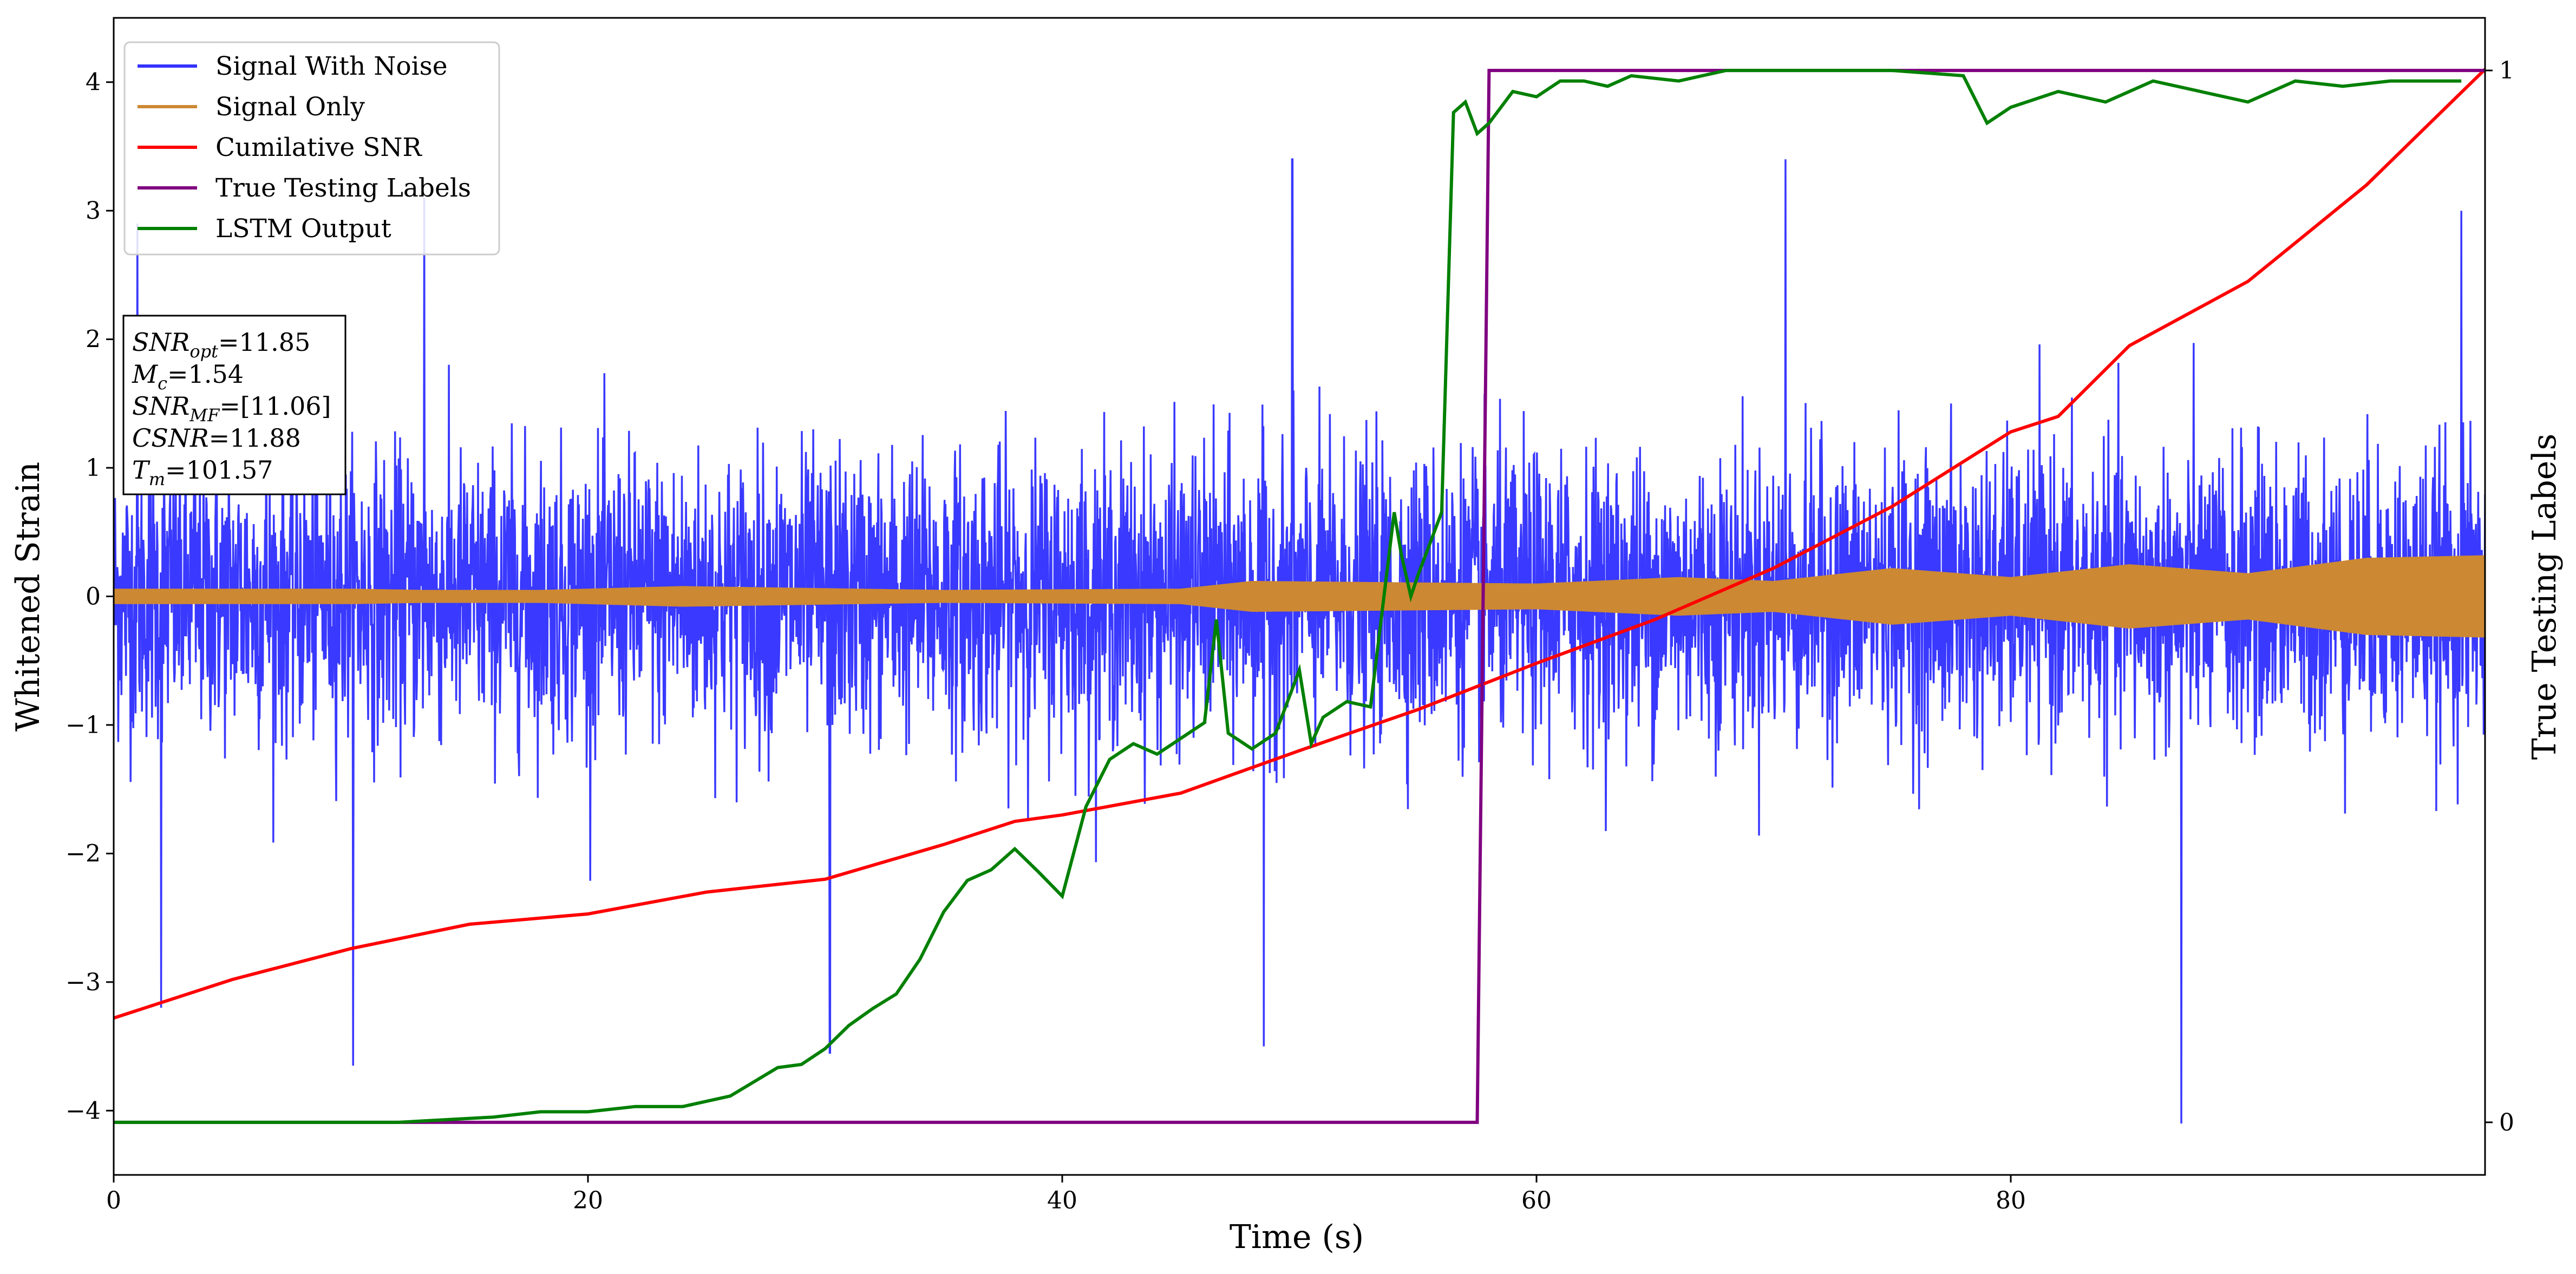  Describe the element at coordinates (318, 147) in the screenshot. I see `legend-label: Cumilative SNR` at that location.